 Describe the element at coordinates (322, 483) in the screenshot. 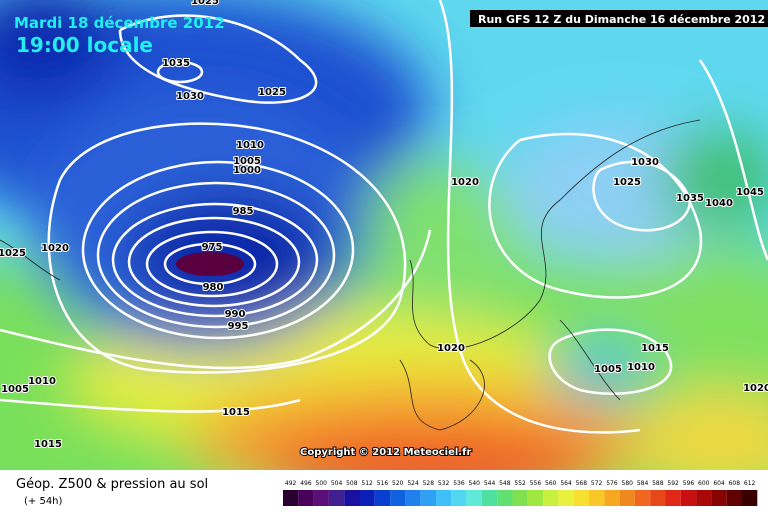

I see `scale-label: 500` at that location.